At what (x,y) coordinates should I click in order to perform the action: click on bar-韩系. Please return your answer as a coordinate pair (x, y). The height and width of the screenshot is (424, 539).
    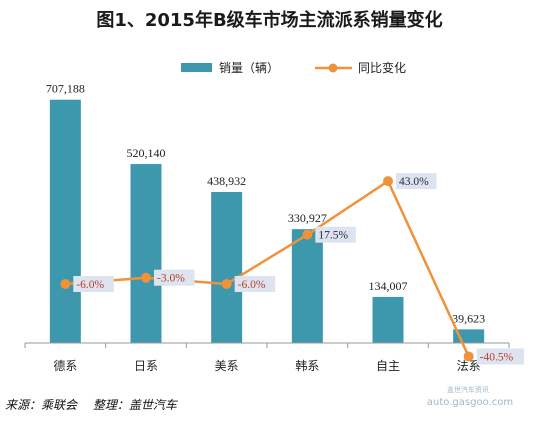
    Looking at the image, I should click on (307, 286).